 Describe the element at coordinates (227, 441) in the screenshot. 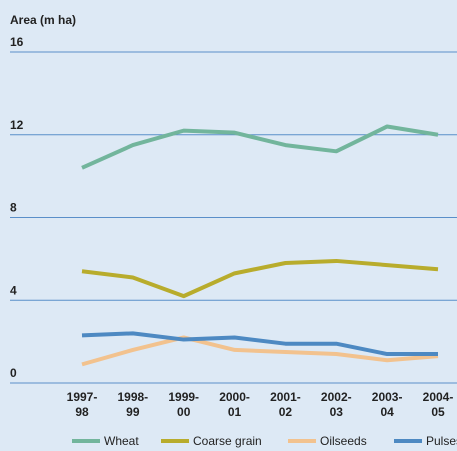

I see `legend-label: Coarse grain` at that location.